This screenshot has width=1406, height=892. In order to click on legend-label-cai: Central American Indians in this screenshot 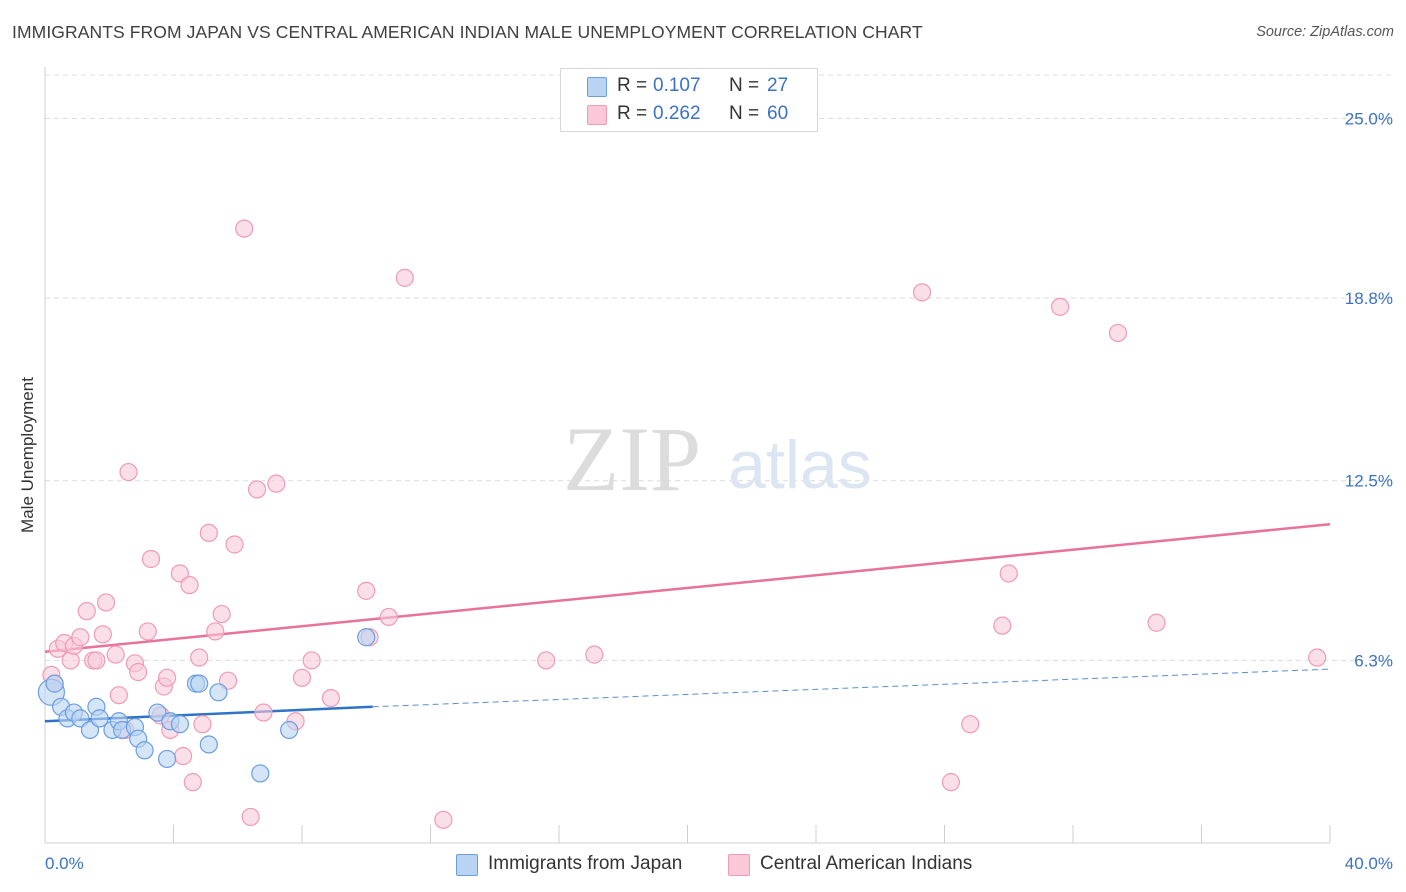, I will do `click(866, 863)`.